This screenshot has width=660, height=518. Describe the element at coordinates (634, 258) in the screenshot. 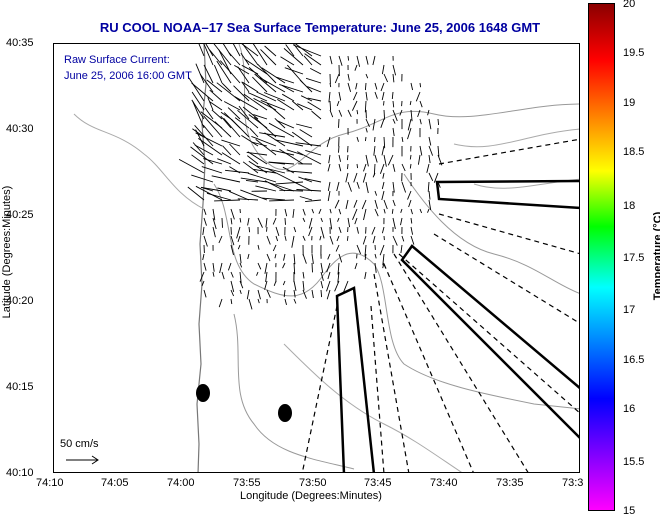

I see `colorbar-tick-label: 17.5` at that location.